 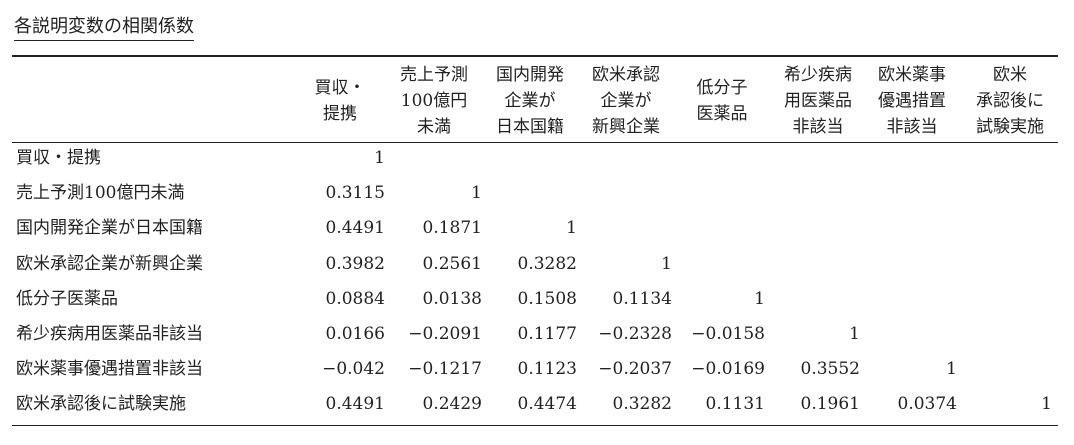 What do you see at coordinates (340, 114) in the screenshot?
I see `column-header: 提携` at bounding box center [340, 114].